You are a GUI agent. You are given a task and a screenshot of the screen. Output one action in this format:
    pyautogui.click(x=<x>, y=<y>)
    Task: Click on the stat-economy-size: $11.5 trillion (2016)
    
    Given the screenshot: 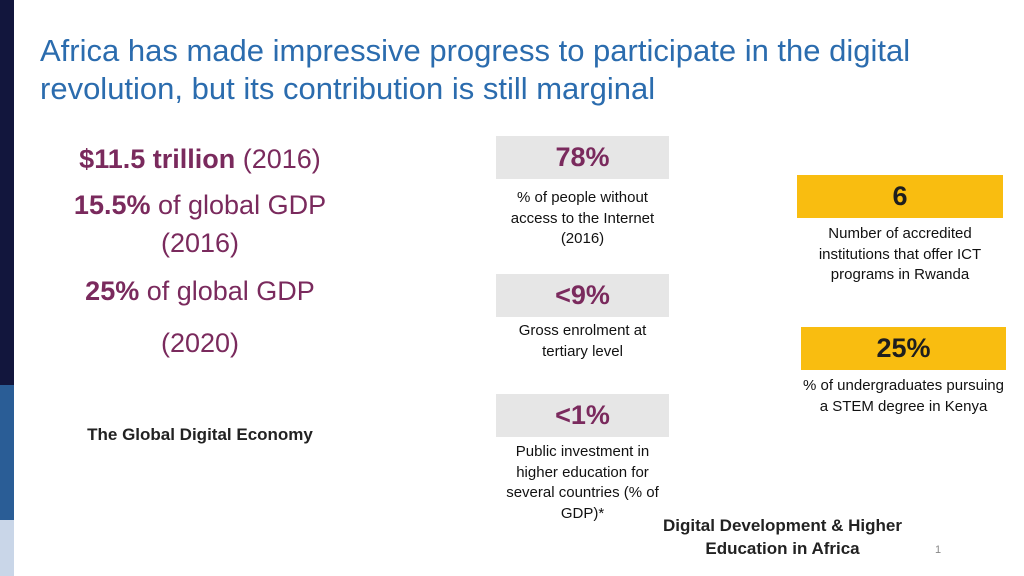 What is the action you would take?
    pyautogui.click(x=200, y=159)
    